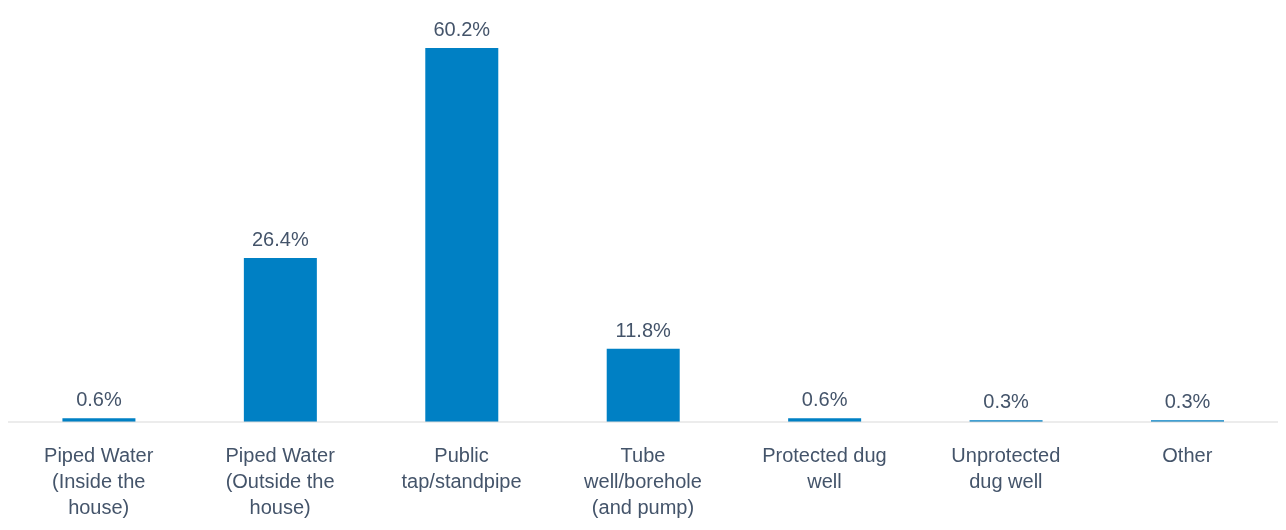 This screenshot has width=1286, height=530. I want to click on data-label: 11.8%, so click(643, 329).